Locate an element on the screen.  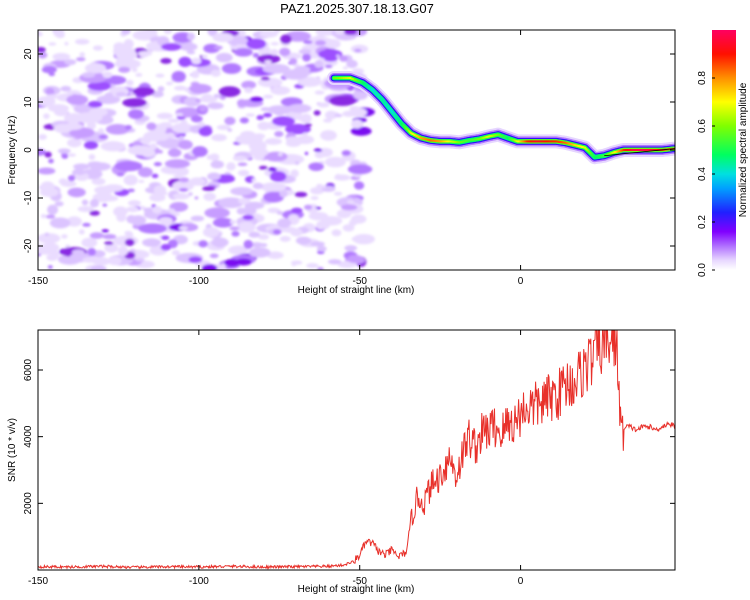
y-tick-label: -20 is located at coordinates (28, 245).